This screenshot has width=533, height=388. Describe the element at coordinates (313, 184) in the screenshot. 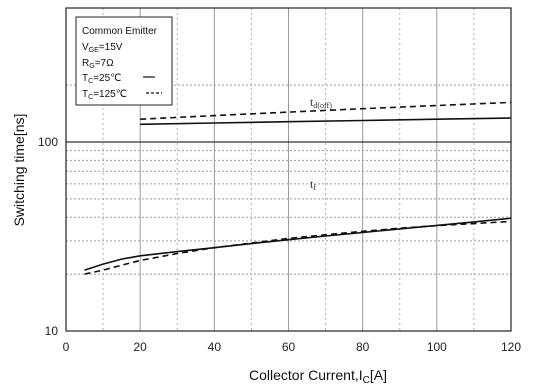

I see `annotation-tf: tf` at that location.